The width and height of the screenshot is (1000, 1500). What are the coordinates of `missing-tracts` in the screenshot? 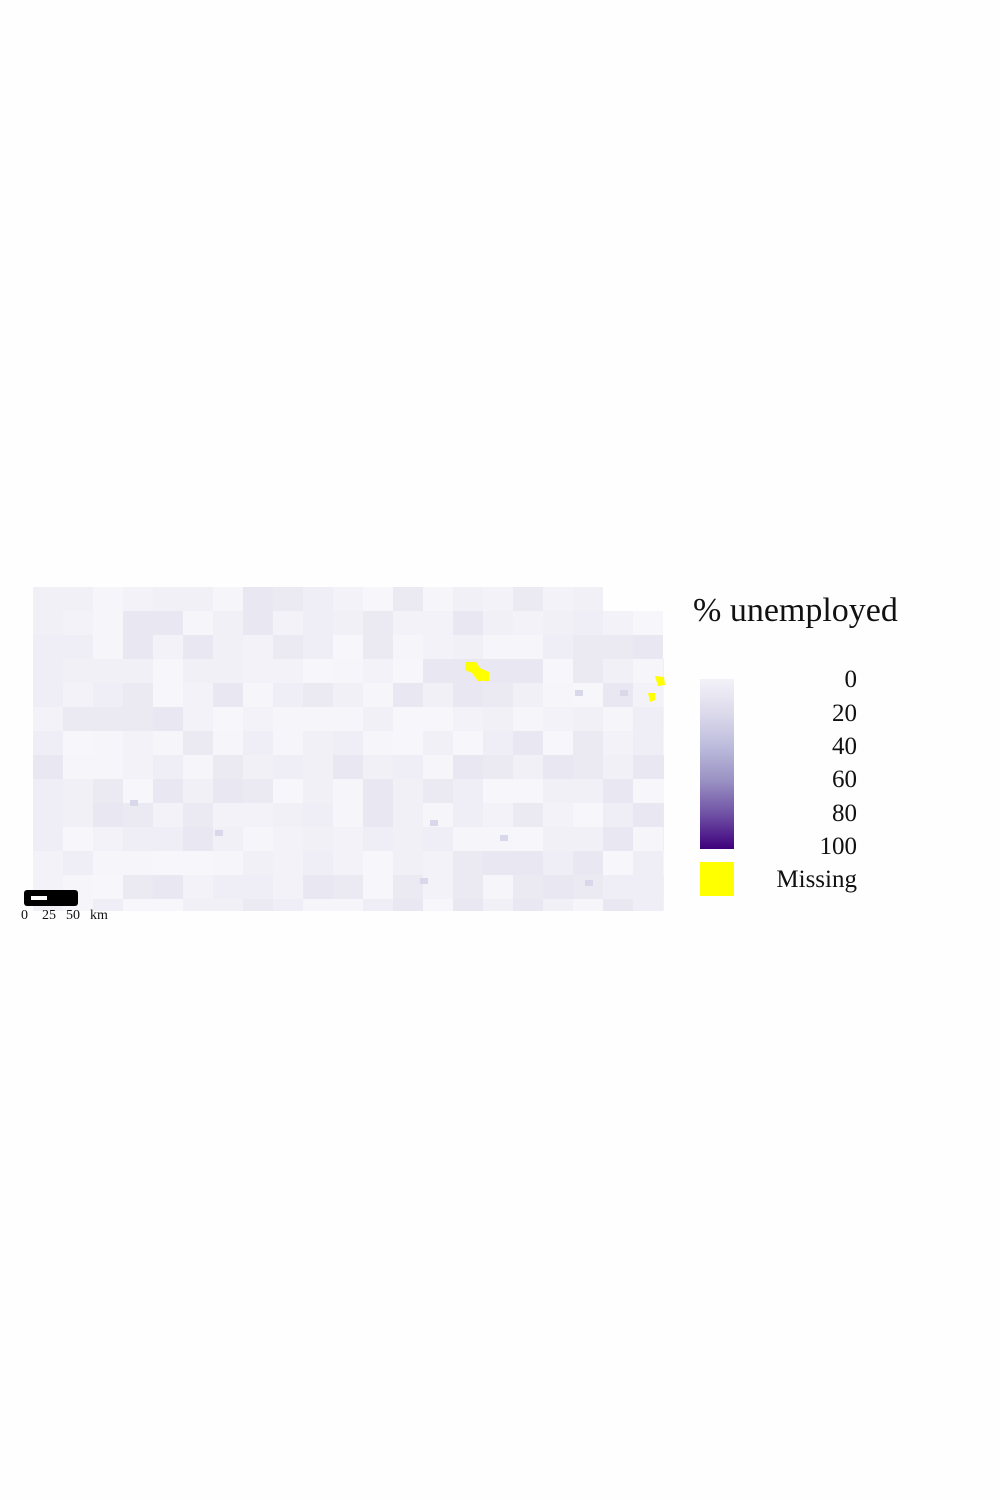 It's located at (565, 682).